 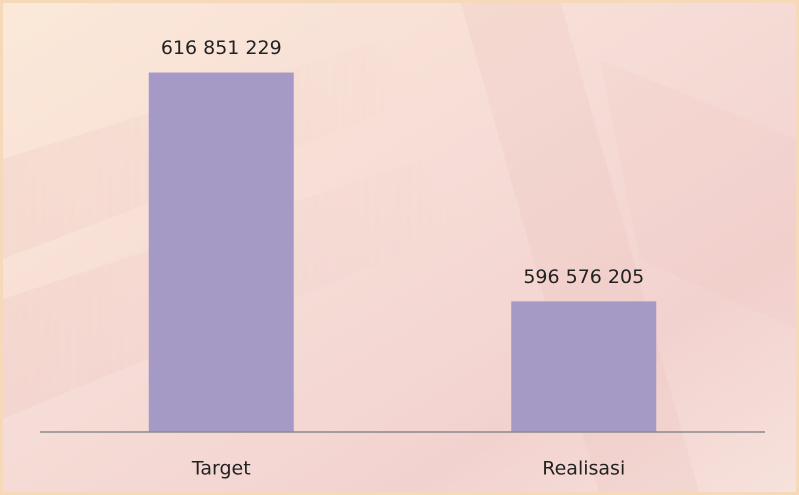 I want to click on x-tick-label: Realisasi, so click(x=583, y=469).